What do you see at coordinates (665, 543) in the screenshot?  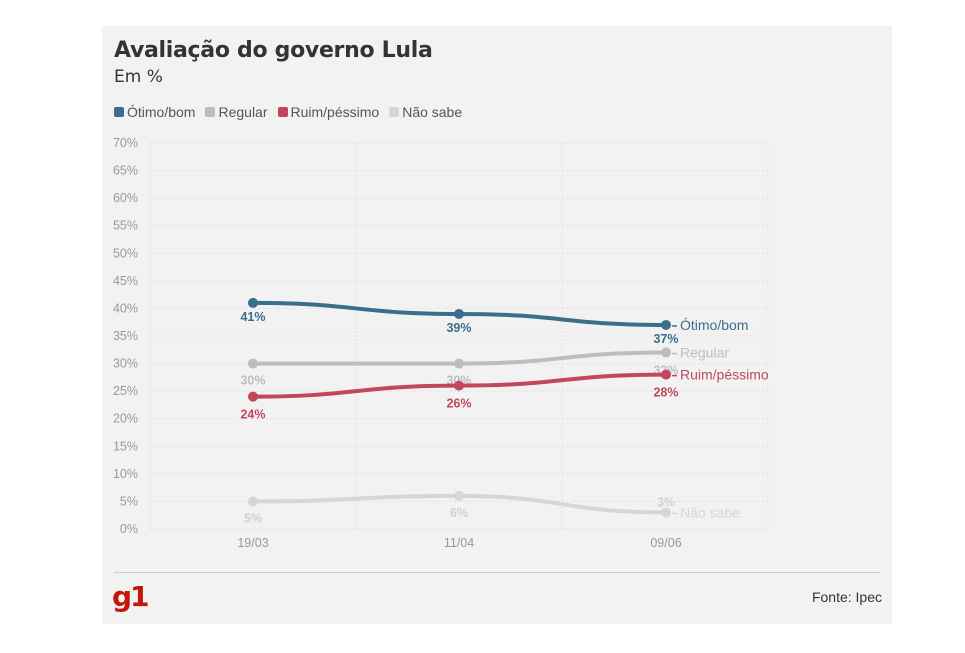 I see `x-tick-label: 09/06` at bounding box center [665, 543].